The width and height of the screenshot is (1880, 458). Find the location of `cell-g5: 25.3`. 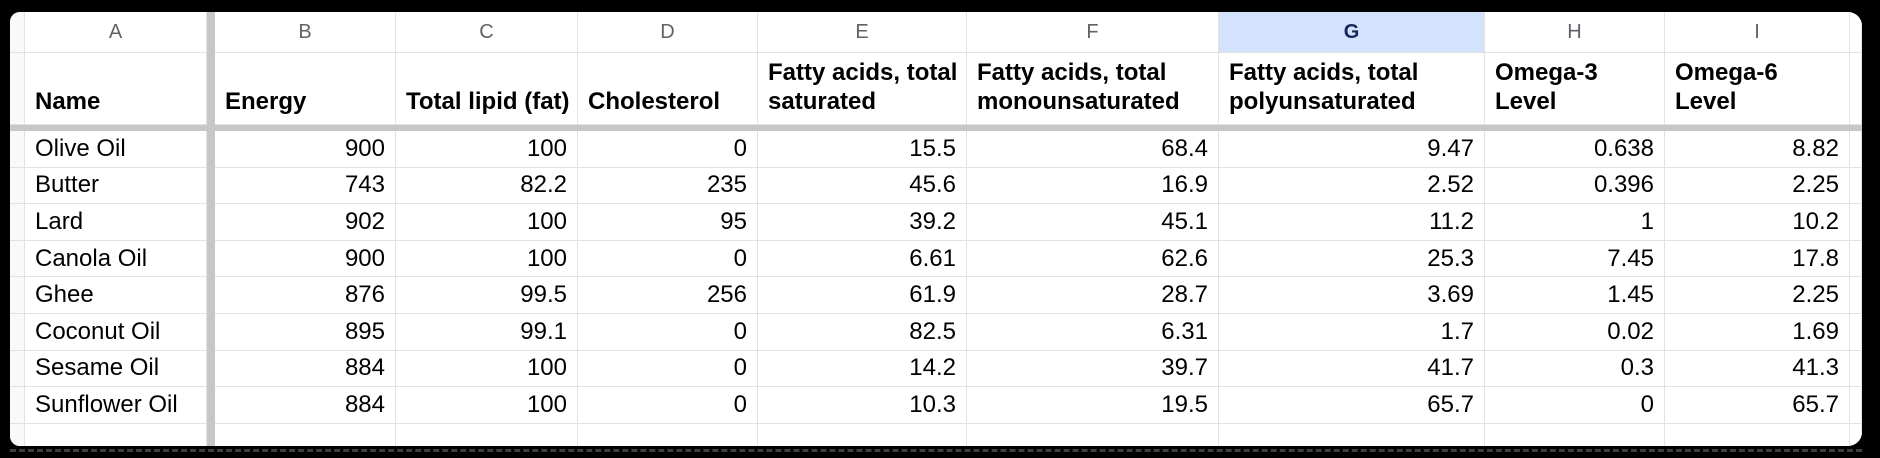

cell-g5: 25.3 is located at coordinates (1352, 259).